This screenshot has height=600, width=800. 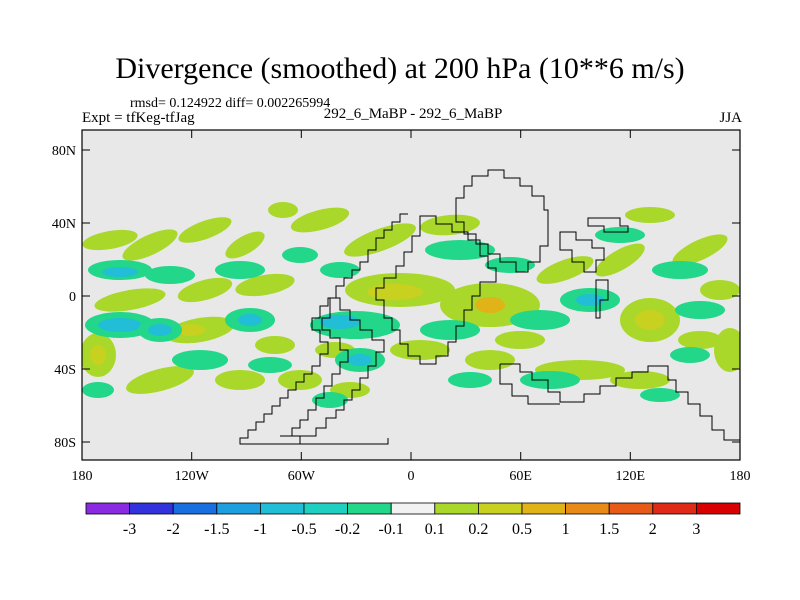 What do you see at coordinates (520, 476) in the screenshot?
I see `lon-tick-60e: 60E` at bounding box center [520, 476].